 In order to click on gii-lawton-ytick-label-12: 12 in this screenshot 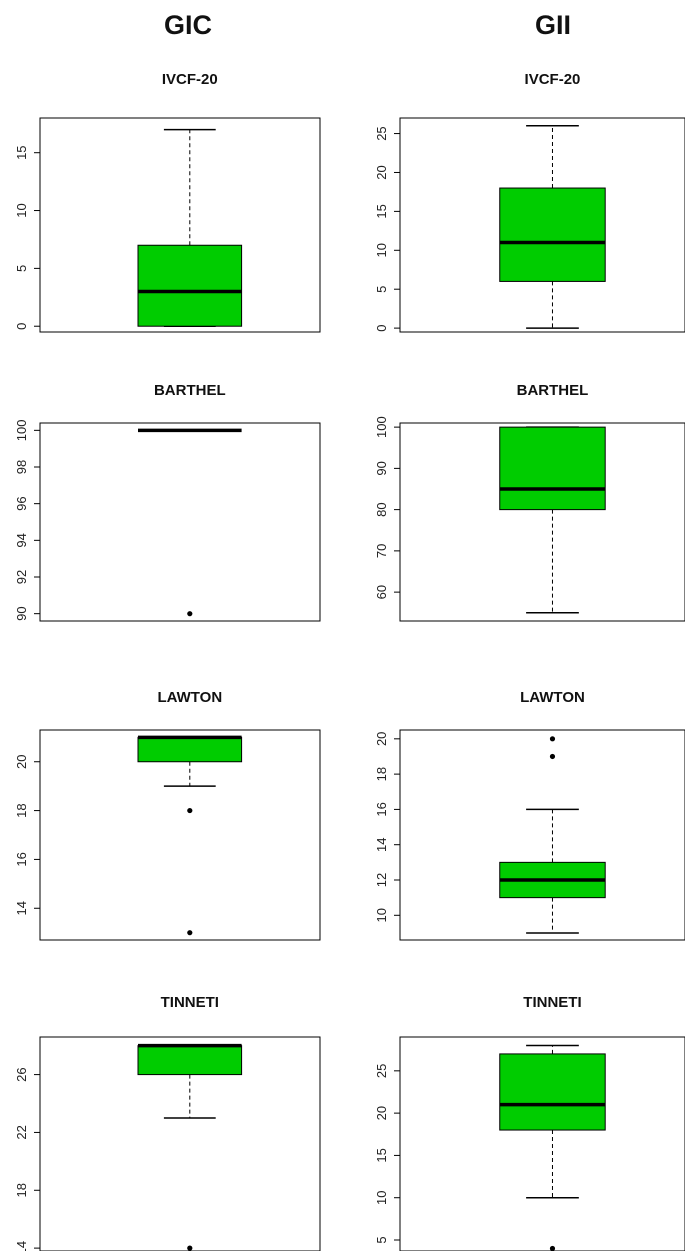, I will do `click(381, 880)`.